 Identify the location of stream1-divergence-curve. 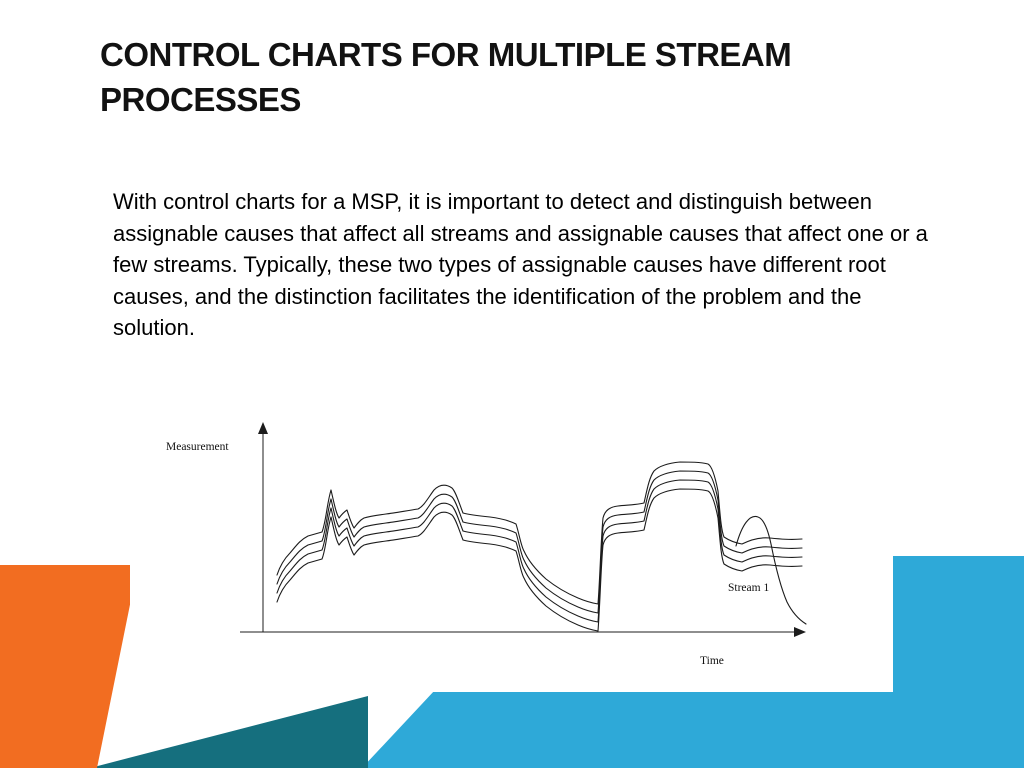
(771, 570).